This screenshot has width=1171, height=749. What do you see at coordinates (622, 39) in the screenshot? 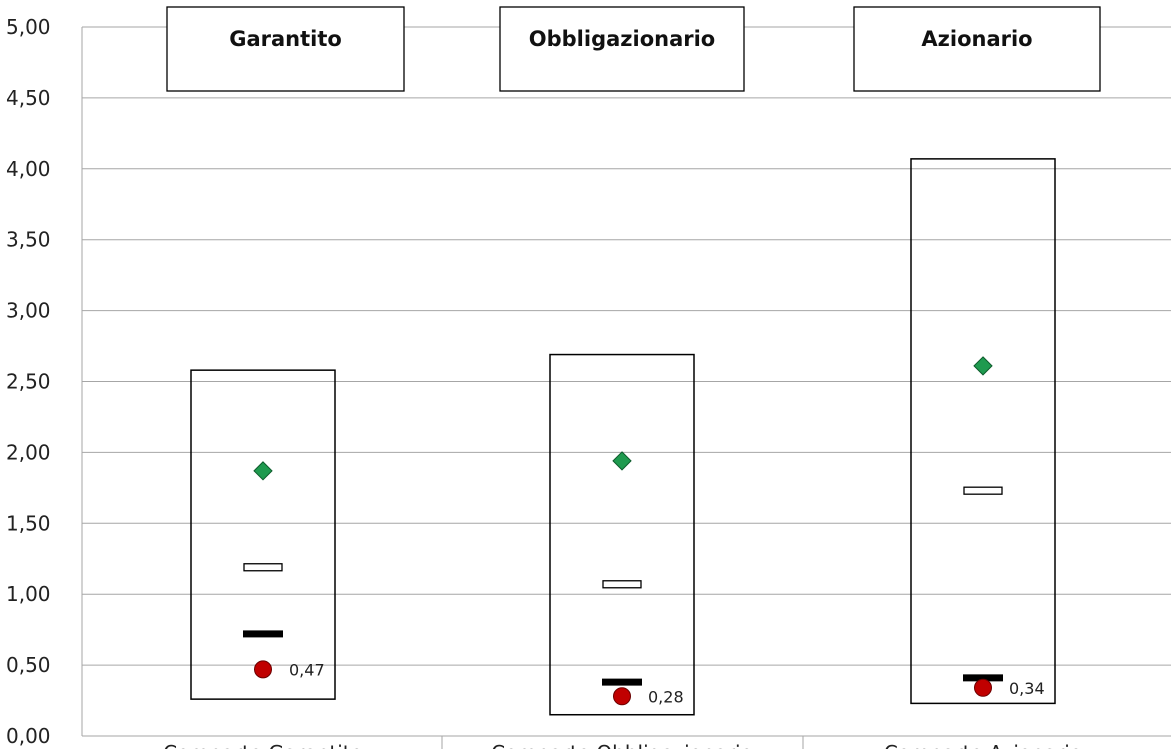
I see `category-title: Obbligazionario` at bounding box center [622, 39].